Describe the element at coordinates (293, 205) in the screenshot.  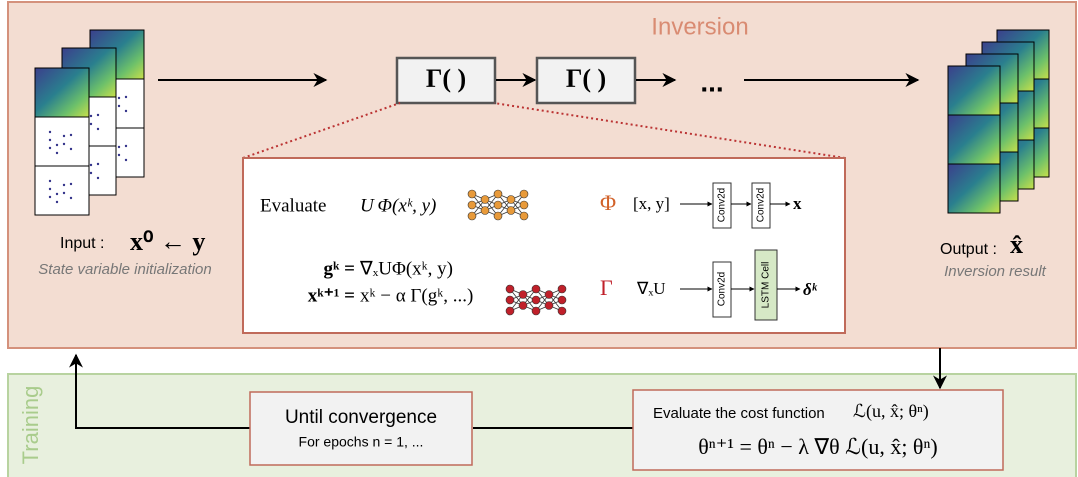
I see `evaluate-label: Evaluate` at that location.